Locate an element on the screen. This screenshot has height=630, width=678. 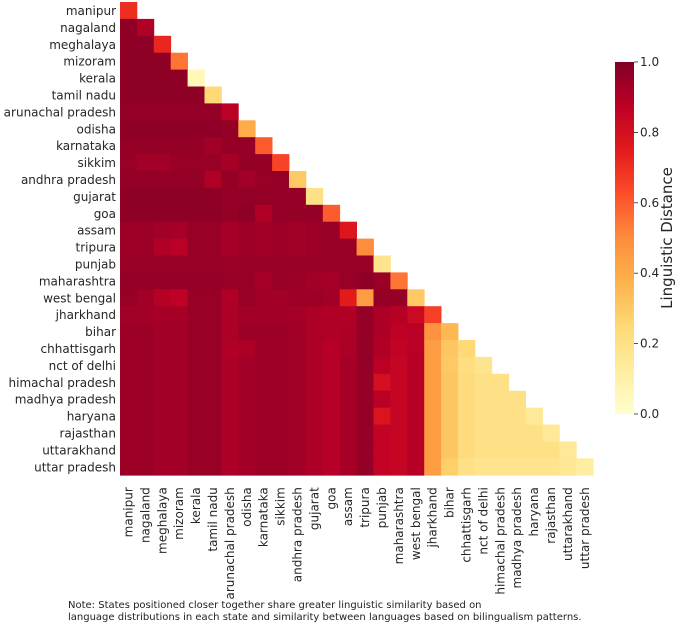
x-tick-label: sikkim is located at coordinates (281, 506).